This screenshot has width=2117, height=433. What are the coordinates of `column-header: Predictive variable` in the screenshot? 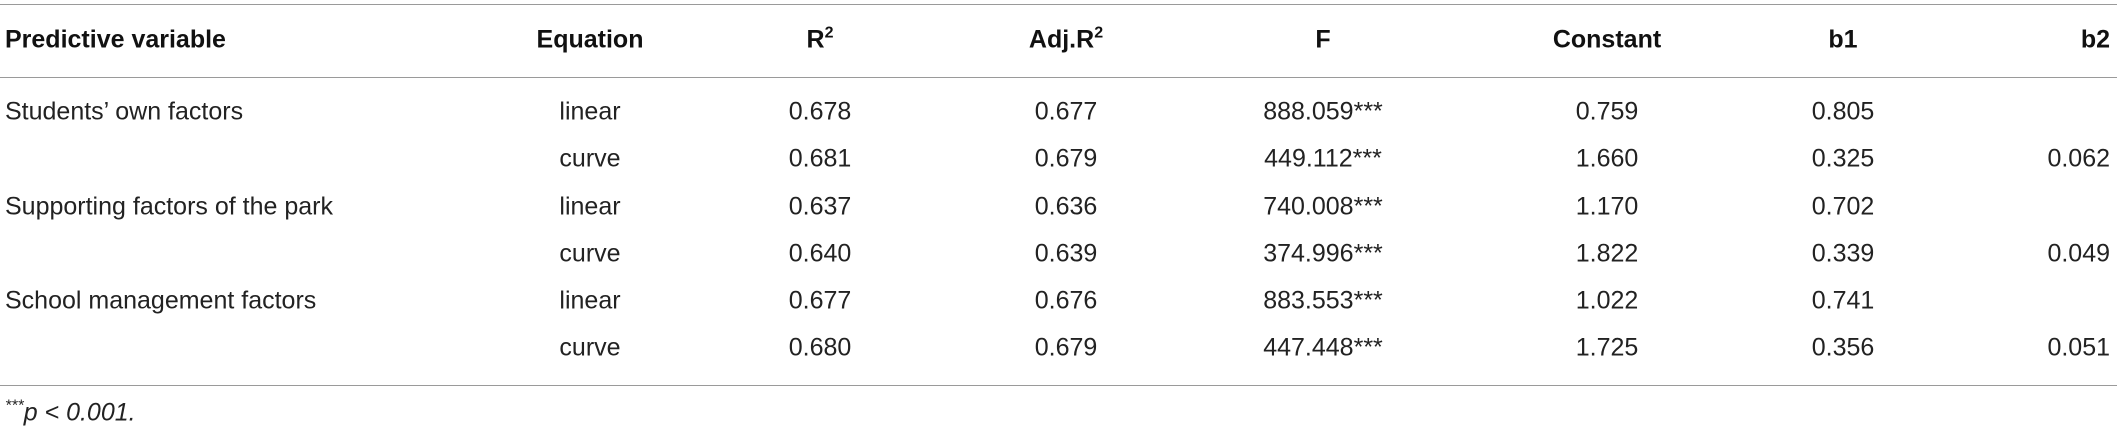 It's located at (115, 40).